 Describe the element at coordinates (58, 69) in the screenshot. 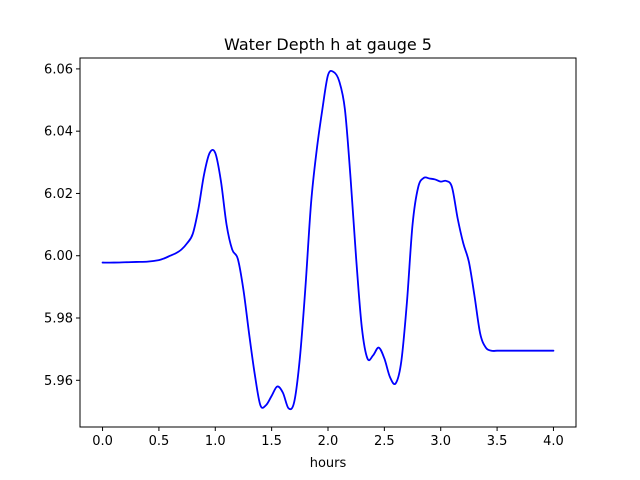

I see `y-tick-label: 6.06` at that location.